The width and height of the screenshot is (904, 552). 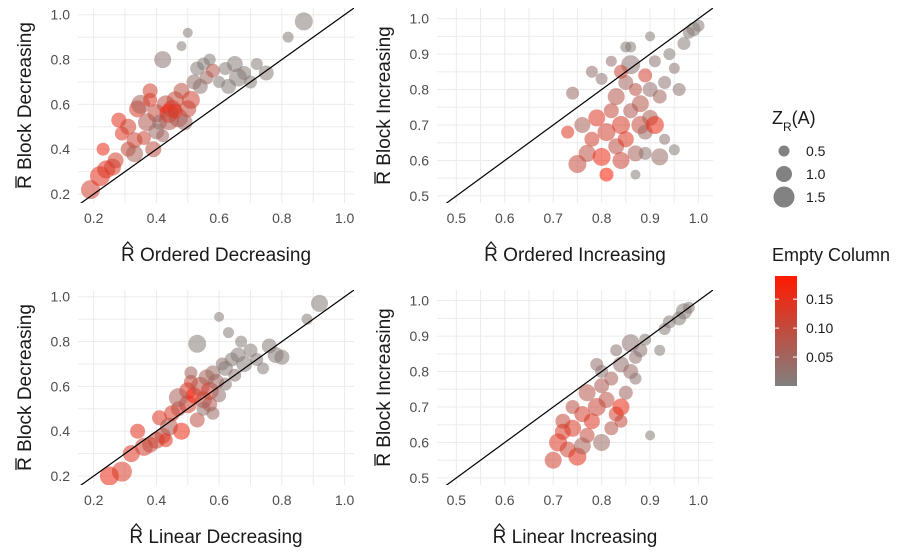 I want to click on svg-text: R Linear Increasing, so click(x=575, y=537).